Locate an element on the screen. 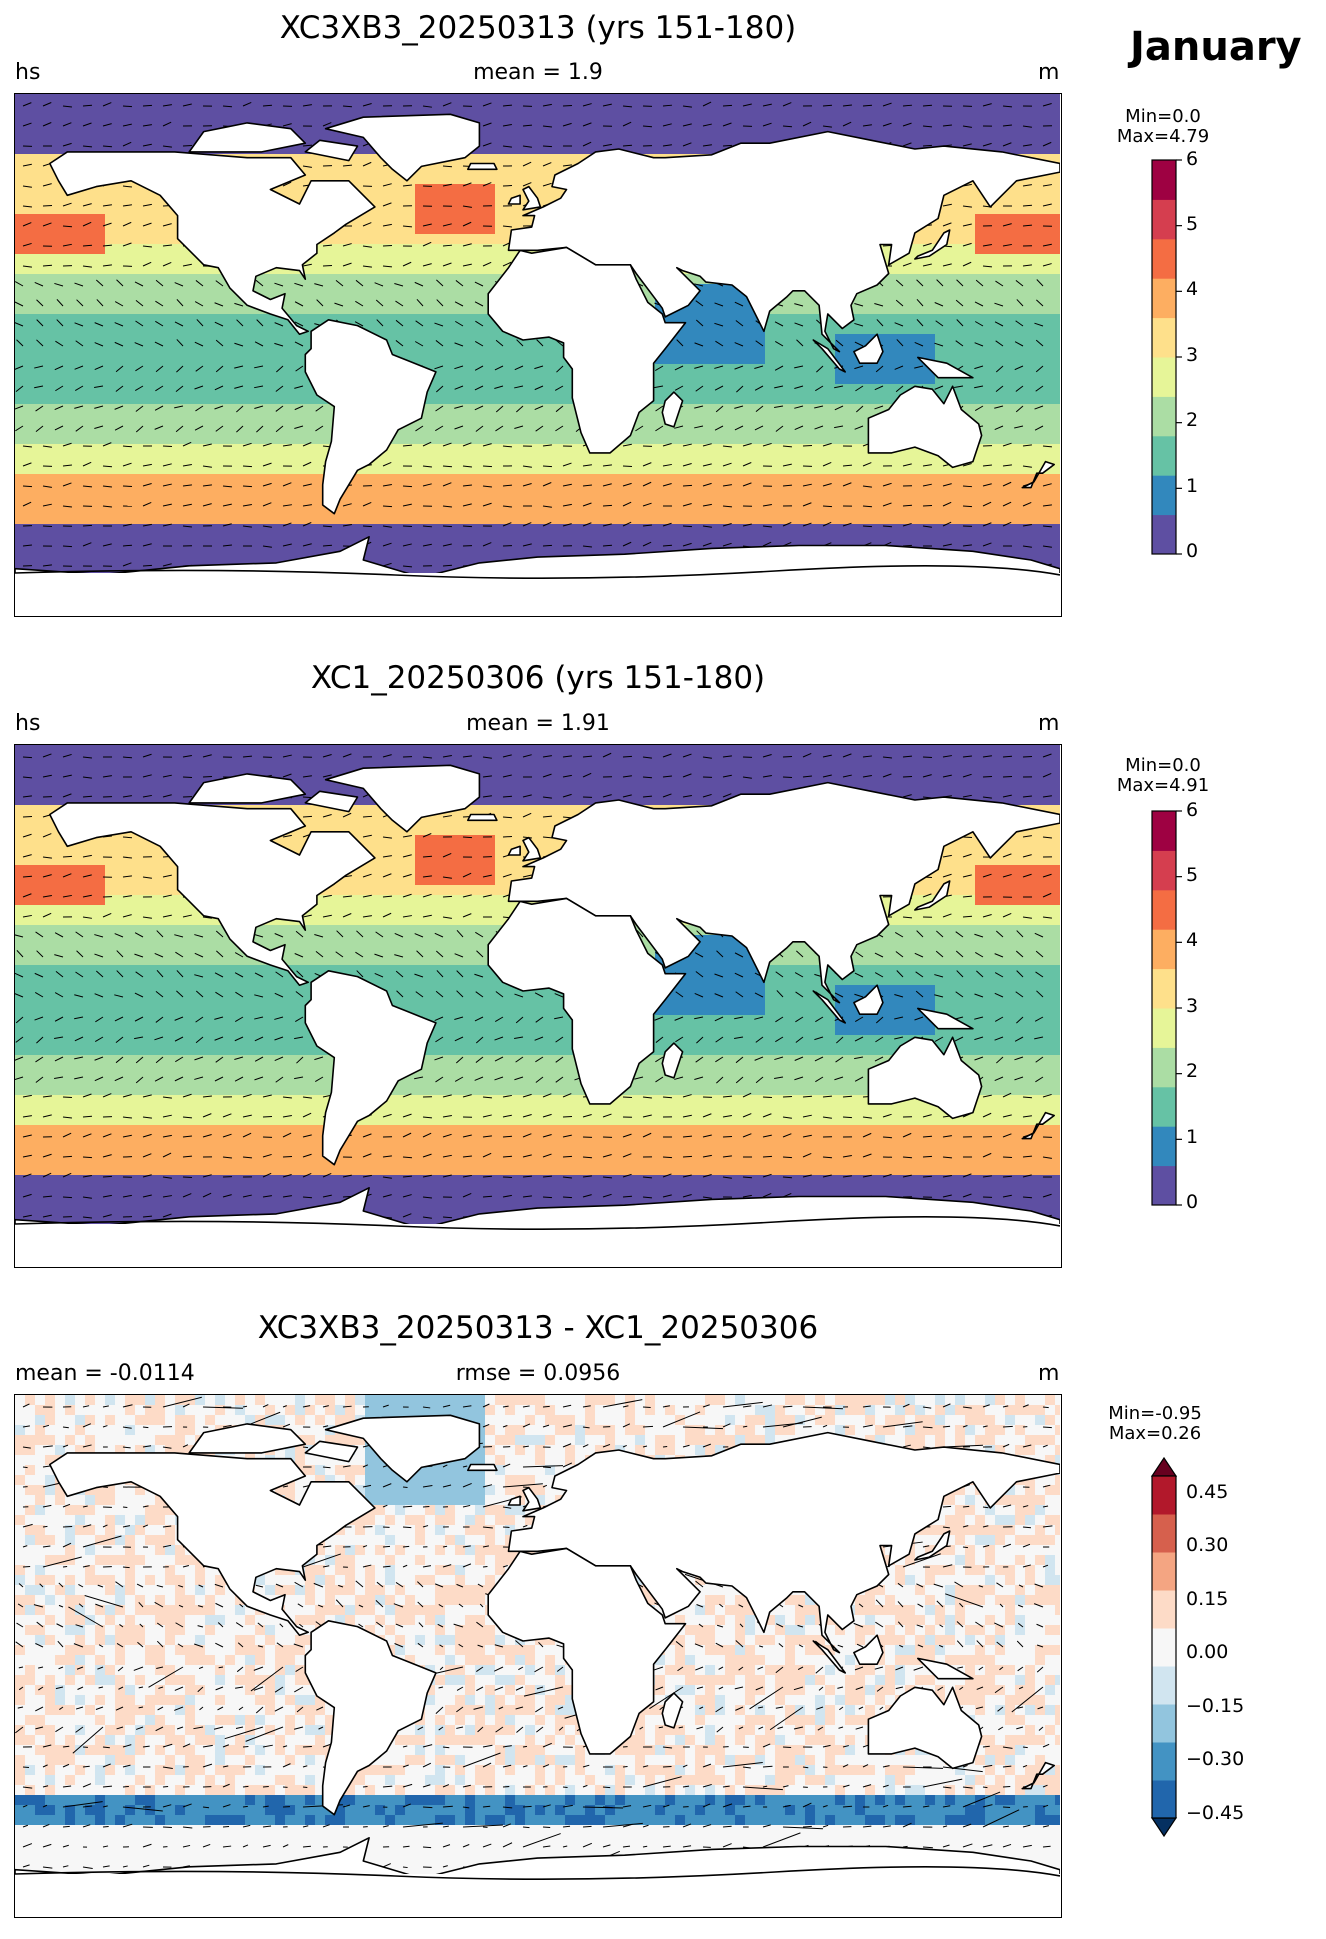 Image resolution: width=1326 pixels, height=1939 pixels. colorbar-extend-max is located at coordinates (1164, 1466).